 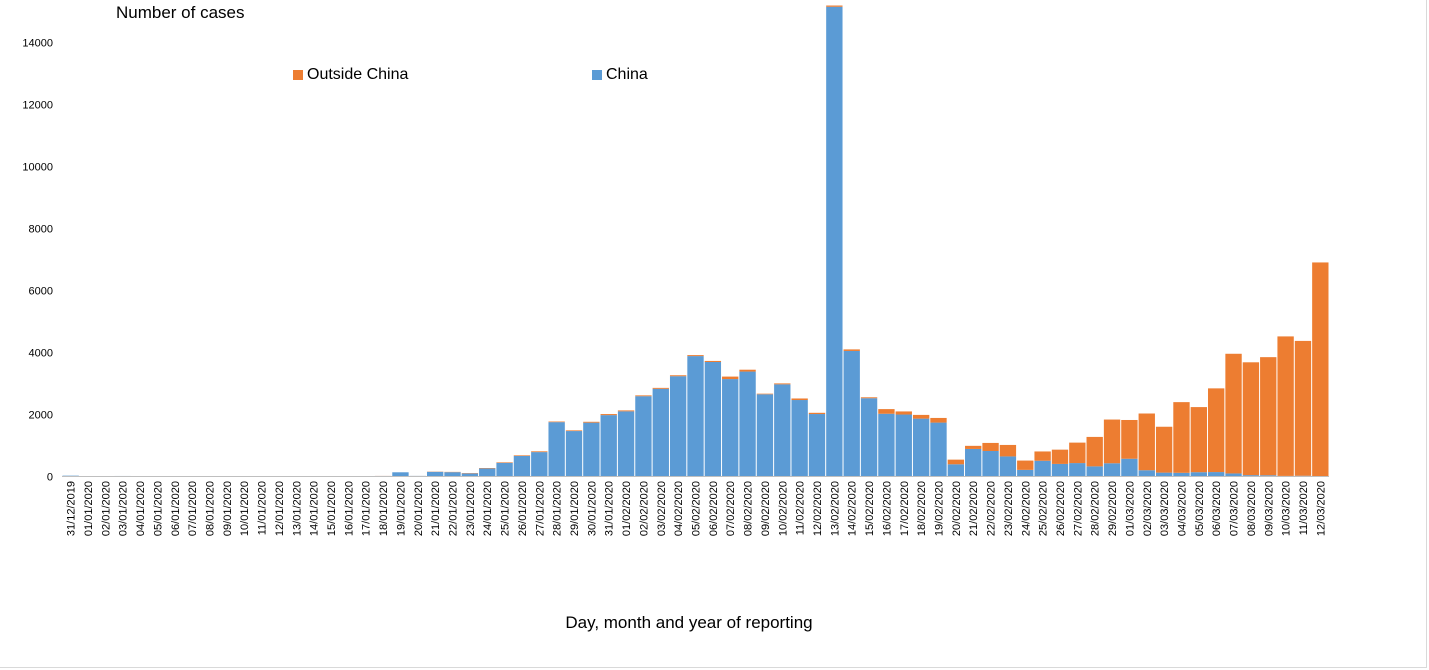 What do you see at coordinates (1235, 508) in the screenshot?
I see `x-tick-label: 07/03/2020` at bounding box center [1235, 508].